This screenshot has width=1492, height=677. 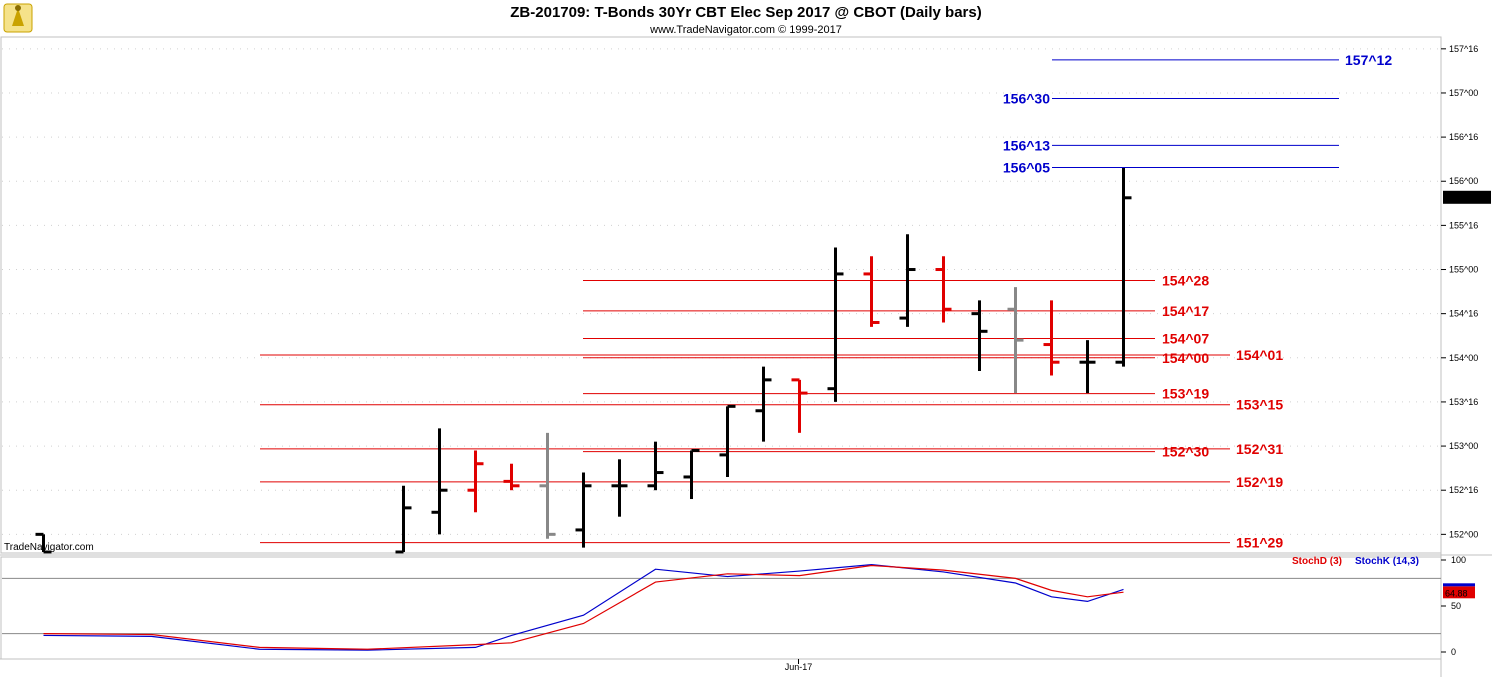 I want to click on y-tick-label: 152^16, so click(x=1463, y=490).